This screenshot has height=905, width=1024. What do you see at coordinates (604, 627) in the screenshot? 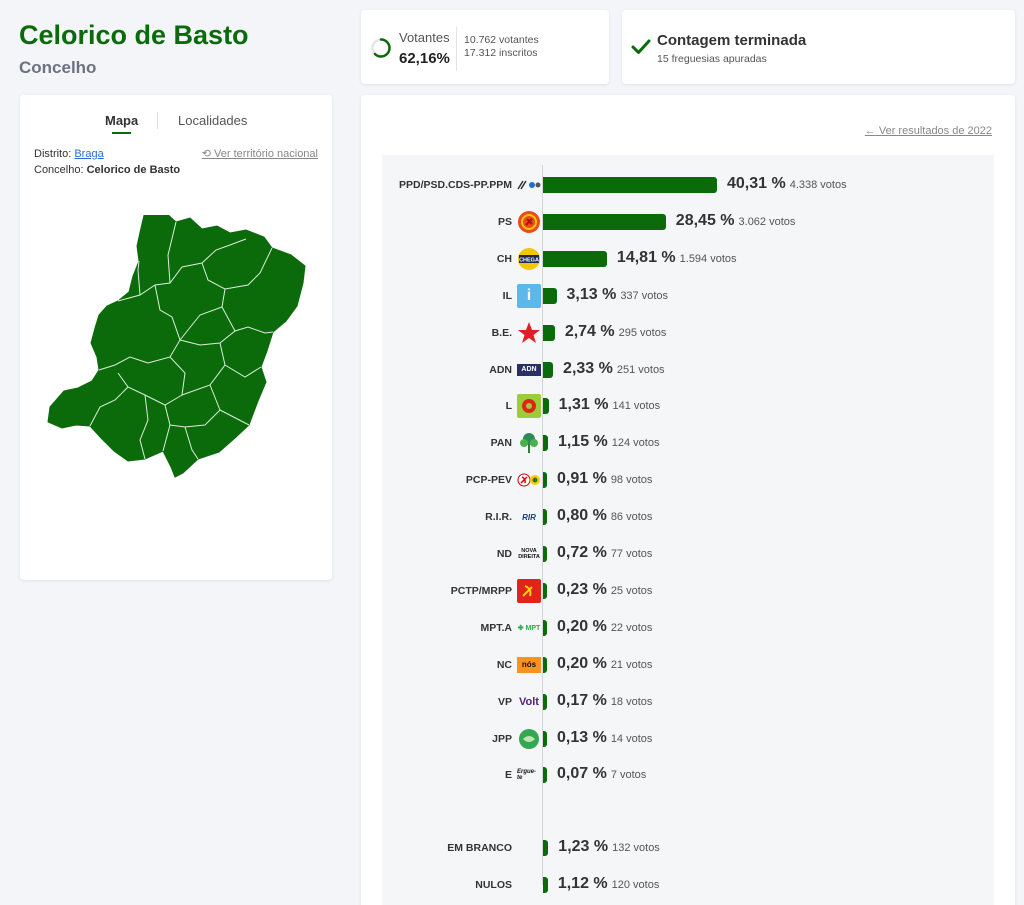
I see `result-value: 0,20 % 22 votos` at bounding box center [604, 627].